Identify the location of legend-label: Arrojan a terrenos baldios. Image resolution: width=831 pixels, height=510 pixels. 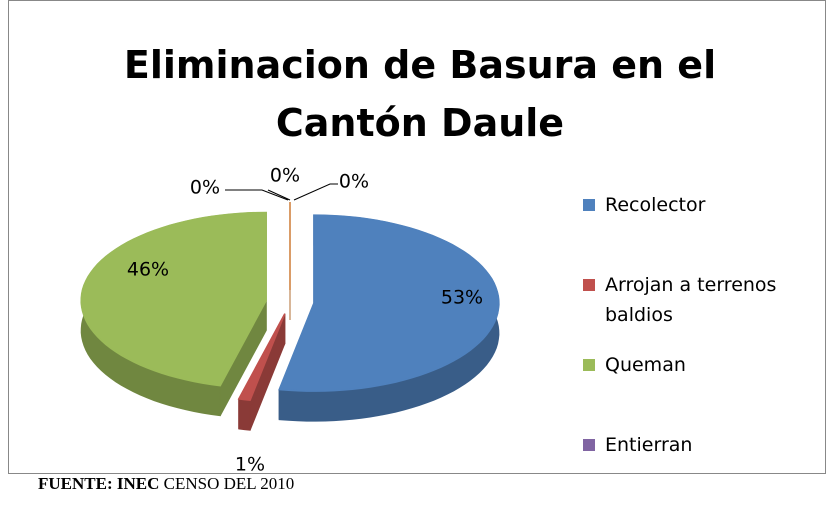
(691, 300).